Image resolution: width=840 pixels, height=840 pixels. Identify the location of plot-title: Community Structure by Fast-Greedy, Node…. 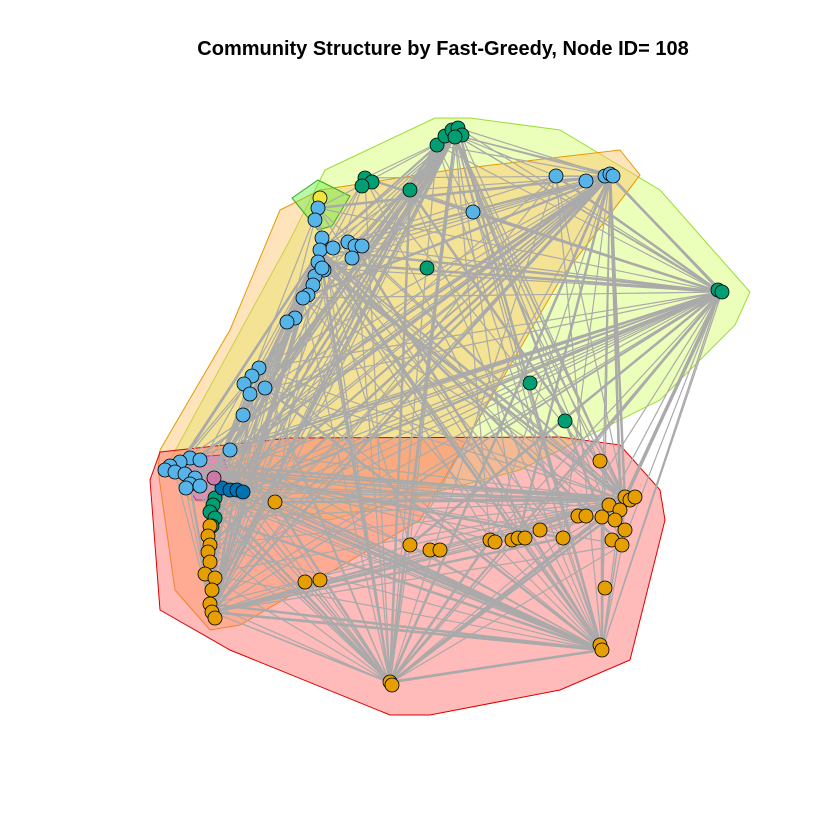
(443, 49).